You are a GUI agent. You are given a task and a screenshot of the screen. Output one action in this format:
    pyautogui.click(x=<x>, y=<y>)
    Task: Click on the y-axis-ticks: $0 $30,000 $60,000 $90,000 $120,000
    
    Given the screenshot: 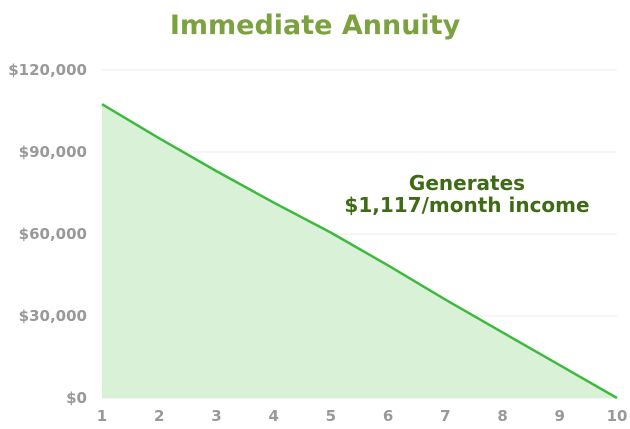 What is the action you would take?
    pyautogui.click(x=47, y=234)
    